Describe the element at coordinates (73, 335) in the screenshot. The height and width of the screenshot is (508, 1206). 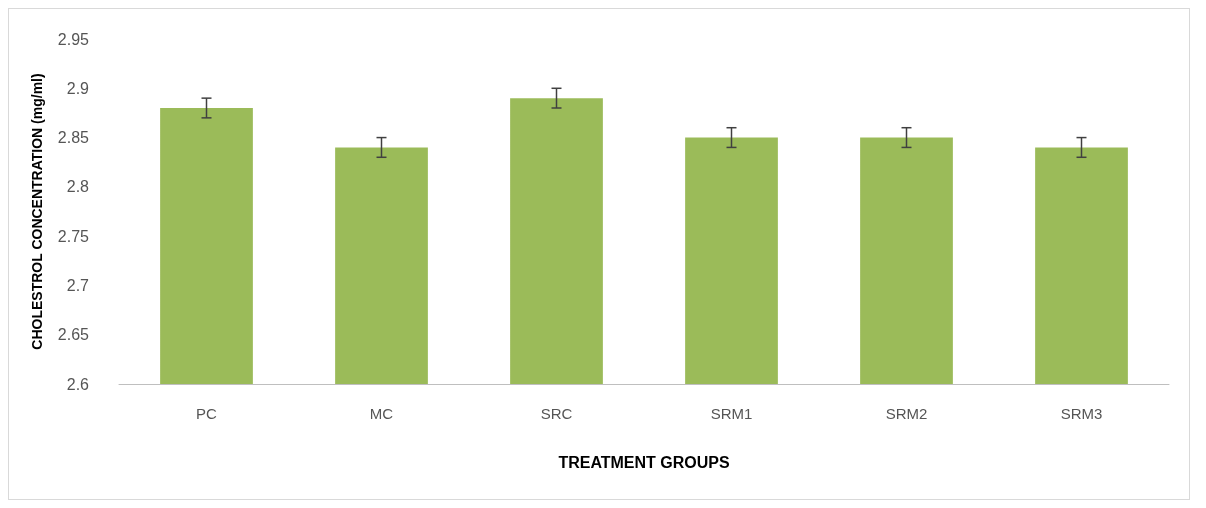
I see `y-tick-label: 2.65` at that location.